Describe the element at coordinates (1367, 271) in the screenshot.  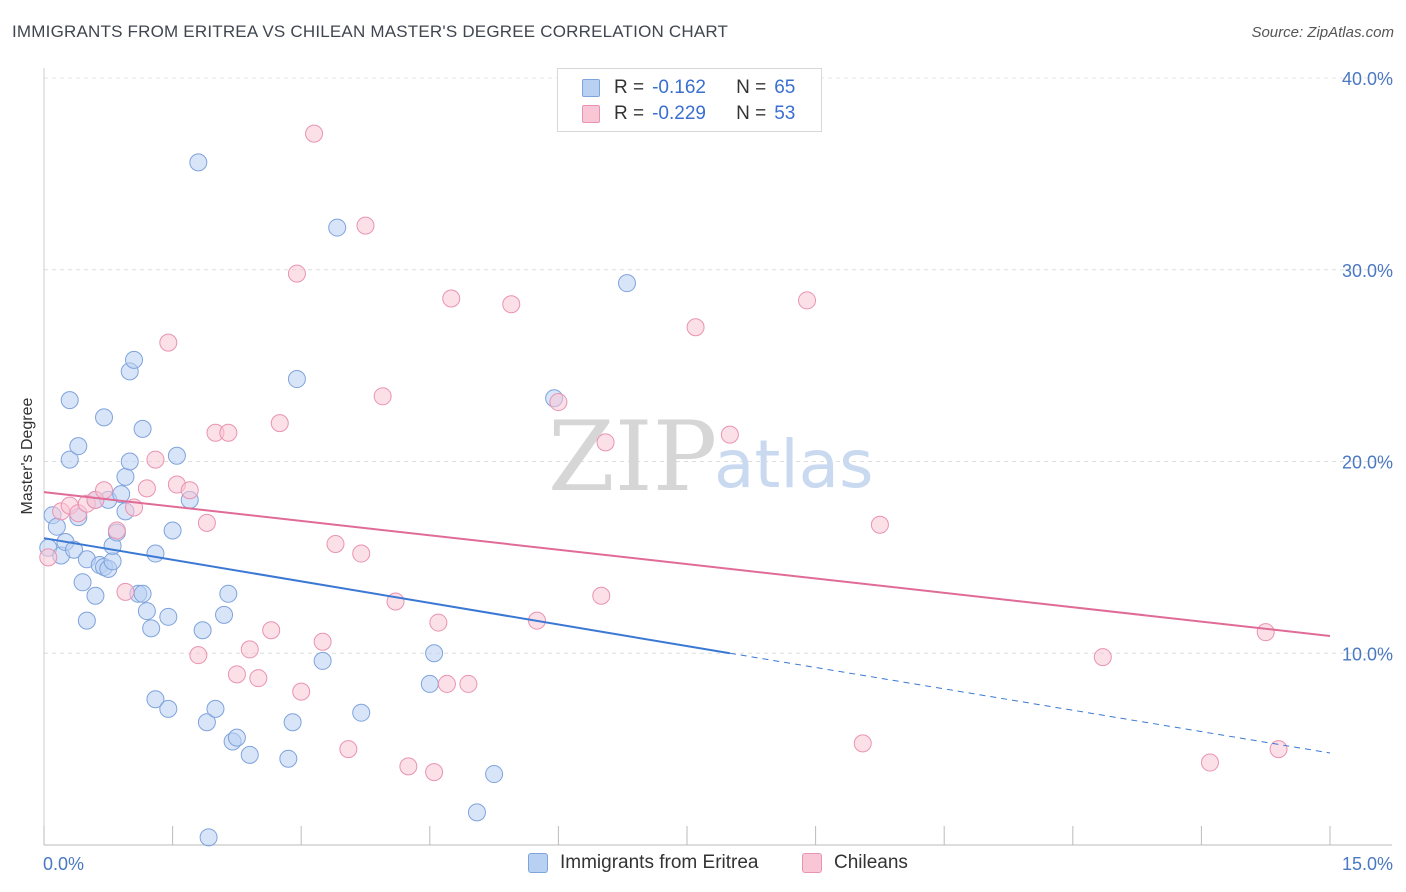
I see `y-tick-label: 30.0%` at that location.